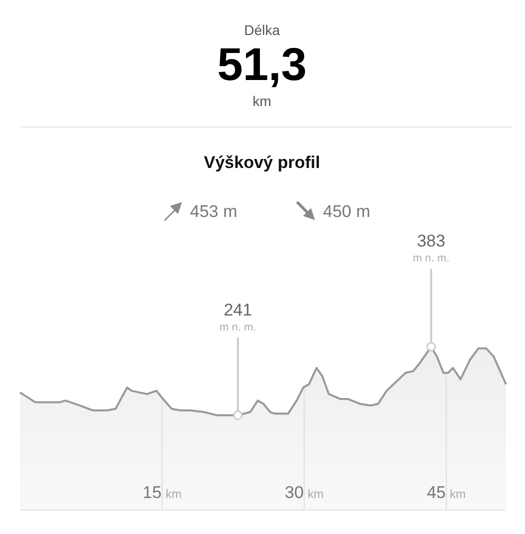 The width and height of the screenshot is (525, 534). I want to click on text: 450 m, so click(346, 211).